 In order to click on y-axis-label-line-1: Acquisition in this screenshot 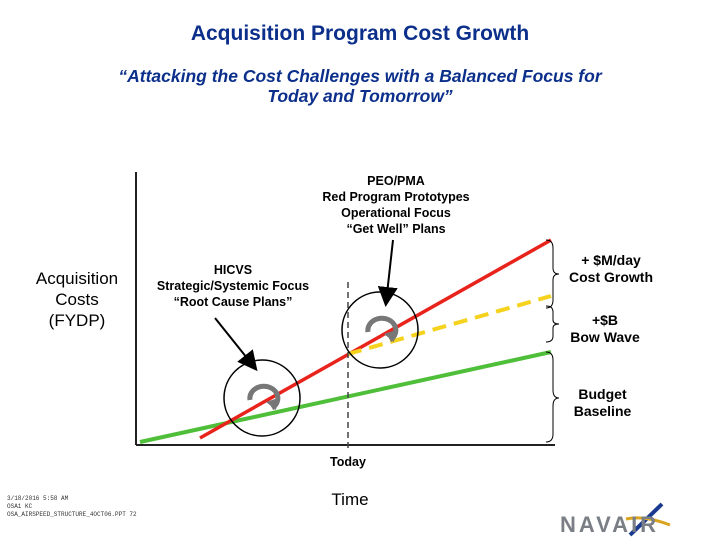, I will do `click(77, 278)`.